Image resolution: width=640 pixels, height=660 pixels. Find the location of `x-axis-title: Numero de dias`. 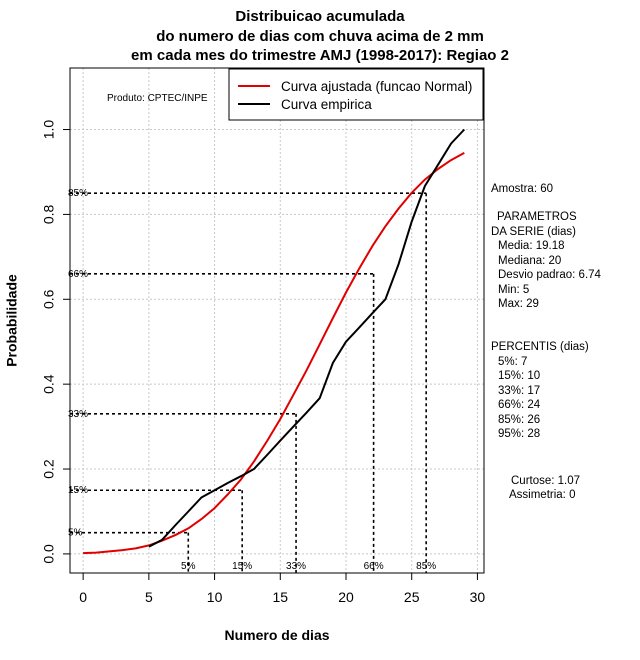

x-axis-title: Numero de dias is located at coordinates (276, 635).